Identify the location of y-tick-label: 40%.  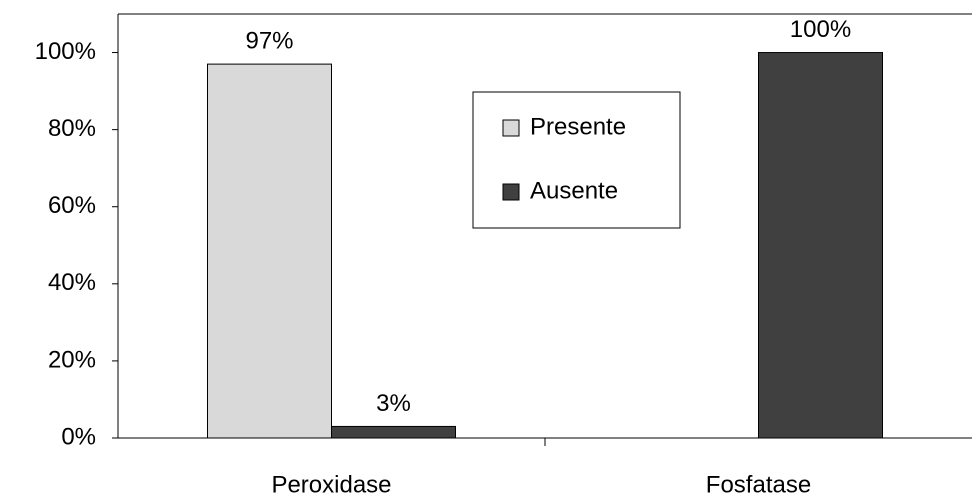
(72, 282).